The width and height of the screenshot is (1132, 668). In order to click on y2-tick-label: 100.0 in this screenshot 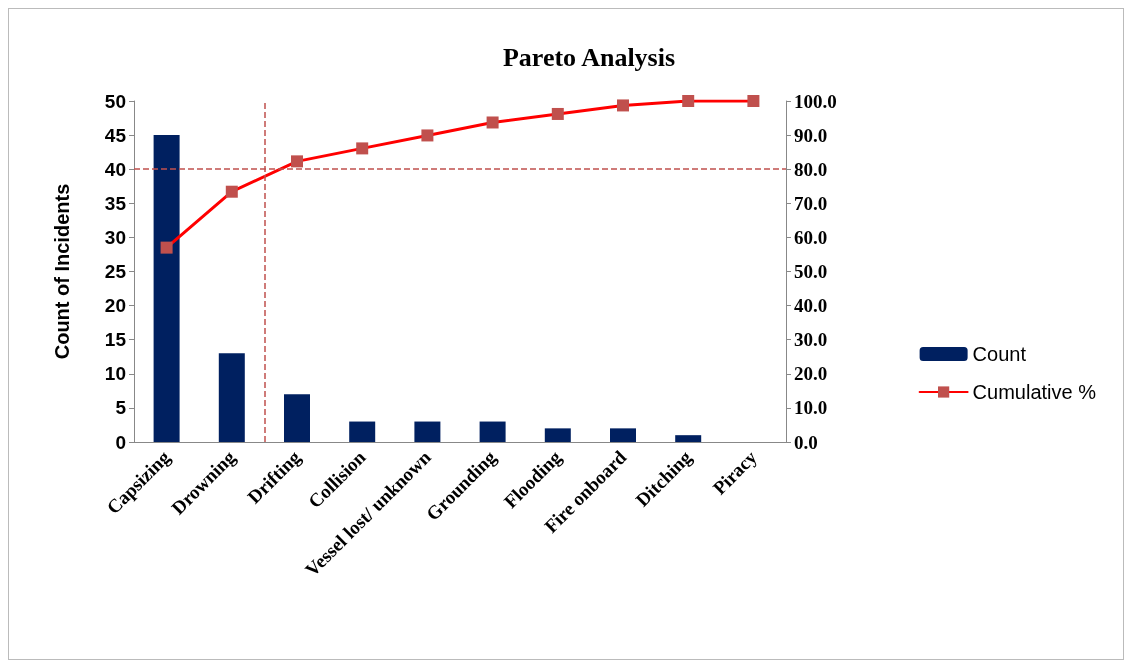, I will do `click(815, 101)`.